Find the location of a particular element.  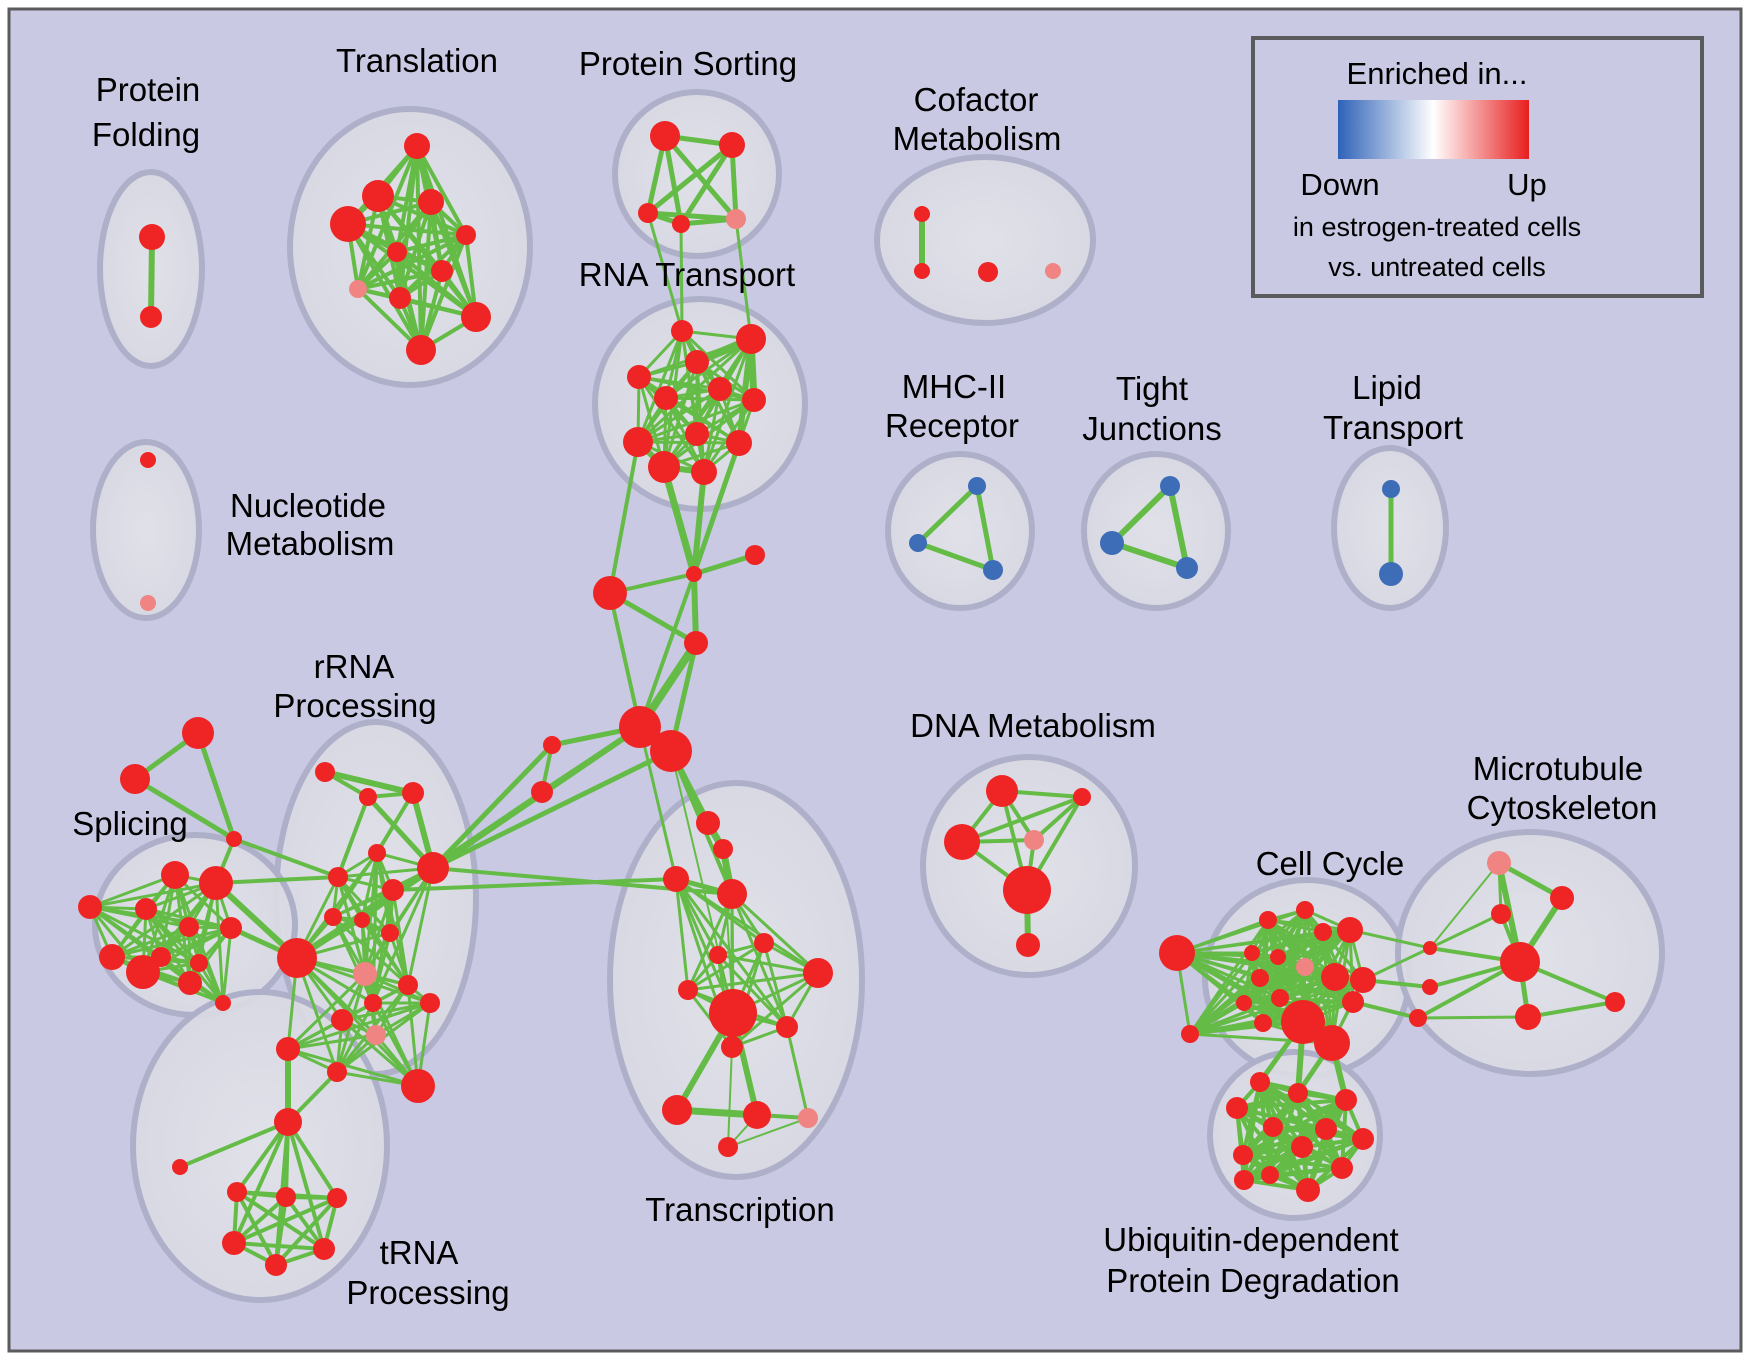

node-tr2 is located at coordinates (723, 849).